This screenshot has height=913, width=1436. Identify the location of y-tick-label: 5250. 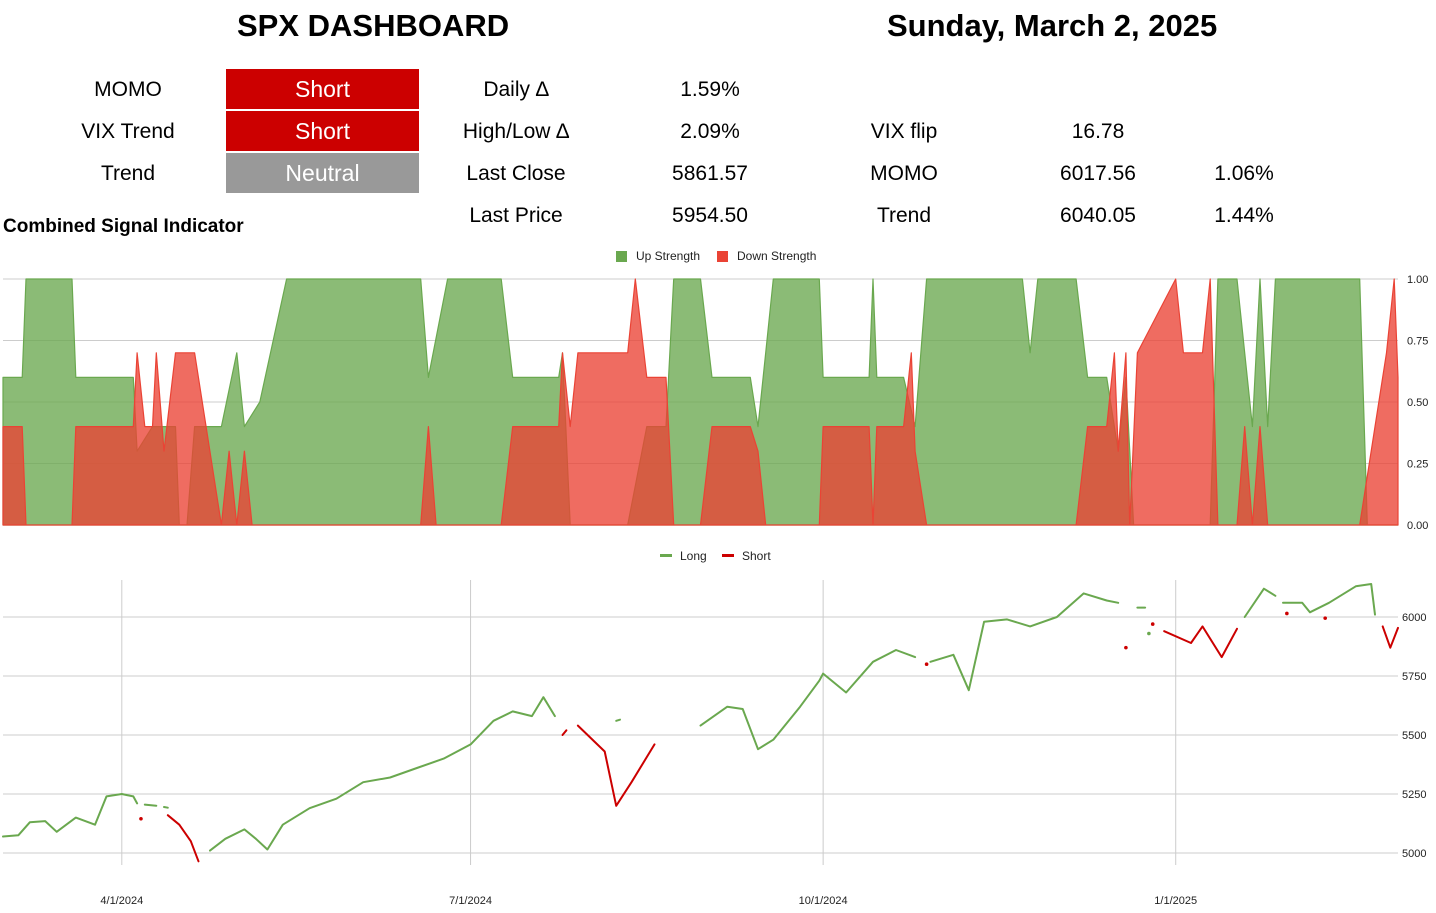
(1414, 795).